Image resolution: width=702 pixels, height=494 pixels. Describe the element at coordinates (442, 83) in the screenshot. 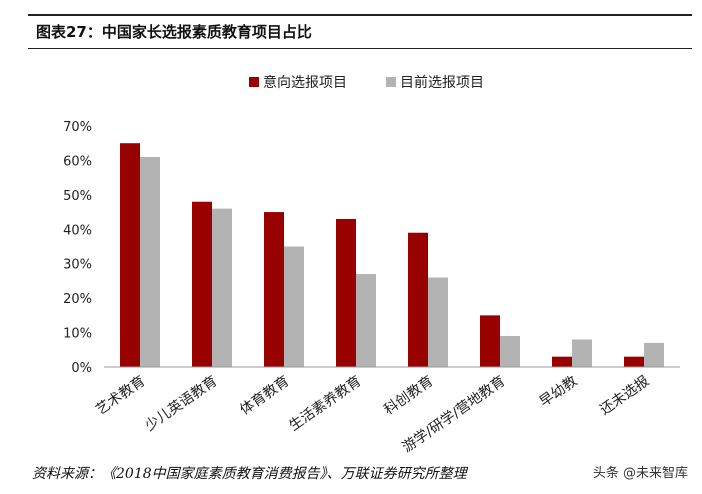

I see `legend-label-current: 目前选报项目` at that location.